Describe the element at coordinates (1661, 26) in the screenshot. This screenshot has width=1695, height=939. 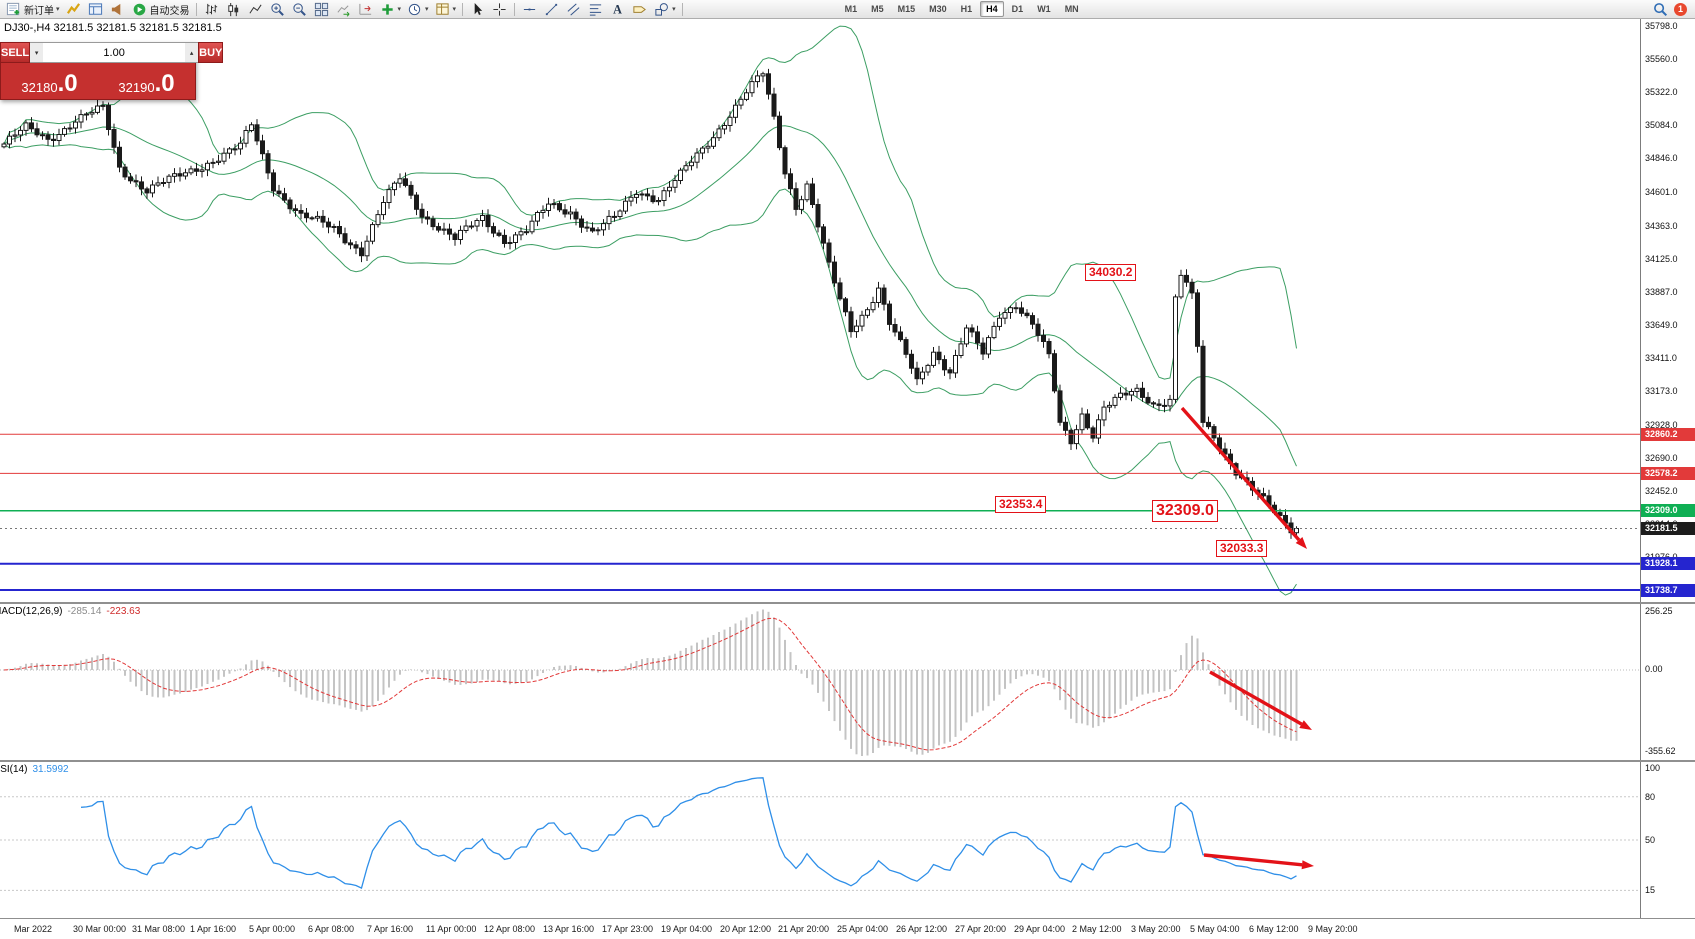
I see `price-tick: 35798.0` at that location.